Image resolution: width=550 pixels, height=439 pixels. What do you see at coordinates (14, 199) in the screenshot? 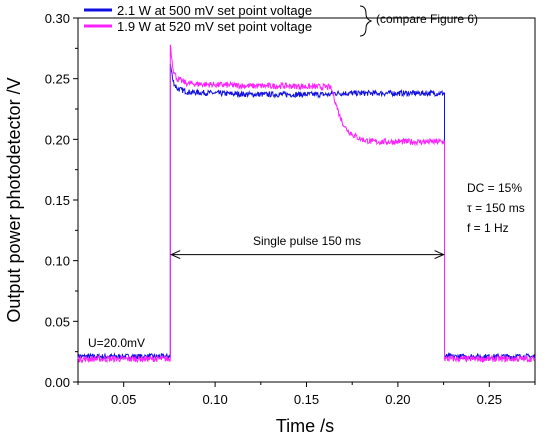
I see `y-axis-label: Output power photodetector /V` at bounding box center [14, 199].